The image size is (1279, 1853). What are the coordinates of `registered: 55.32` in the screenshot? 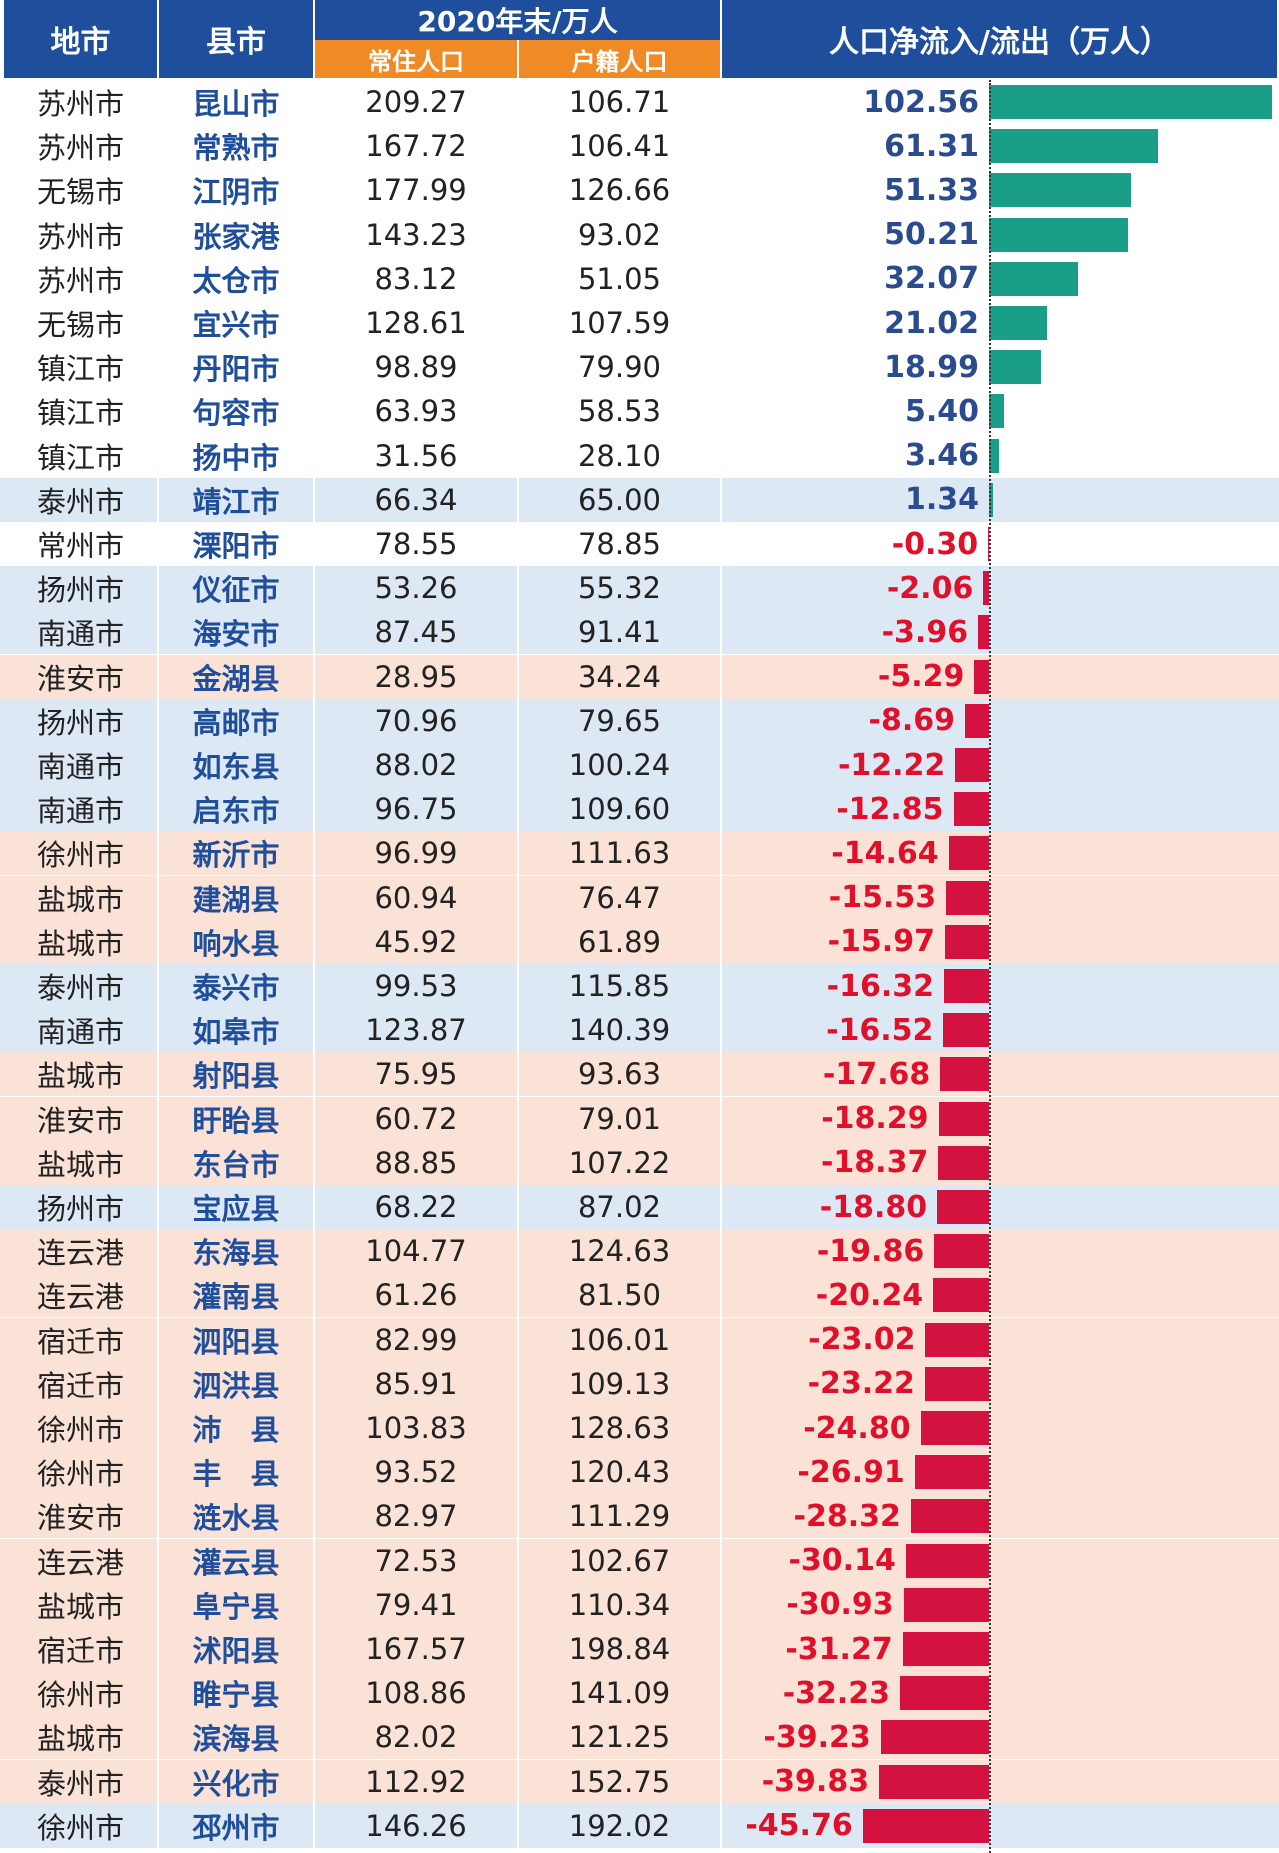 It's located at (620, 588).